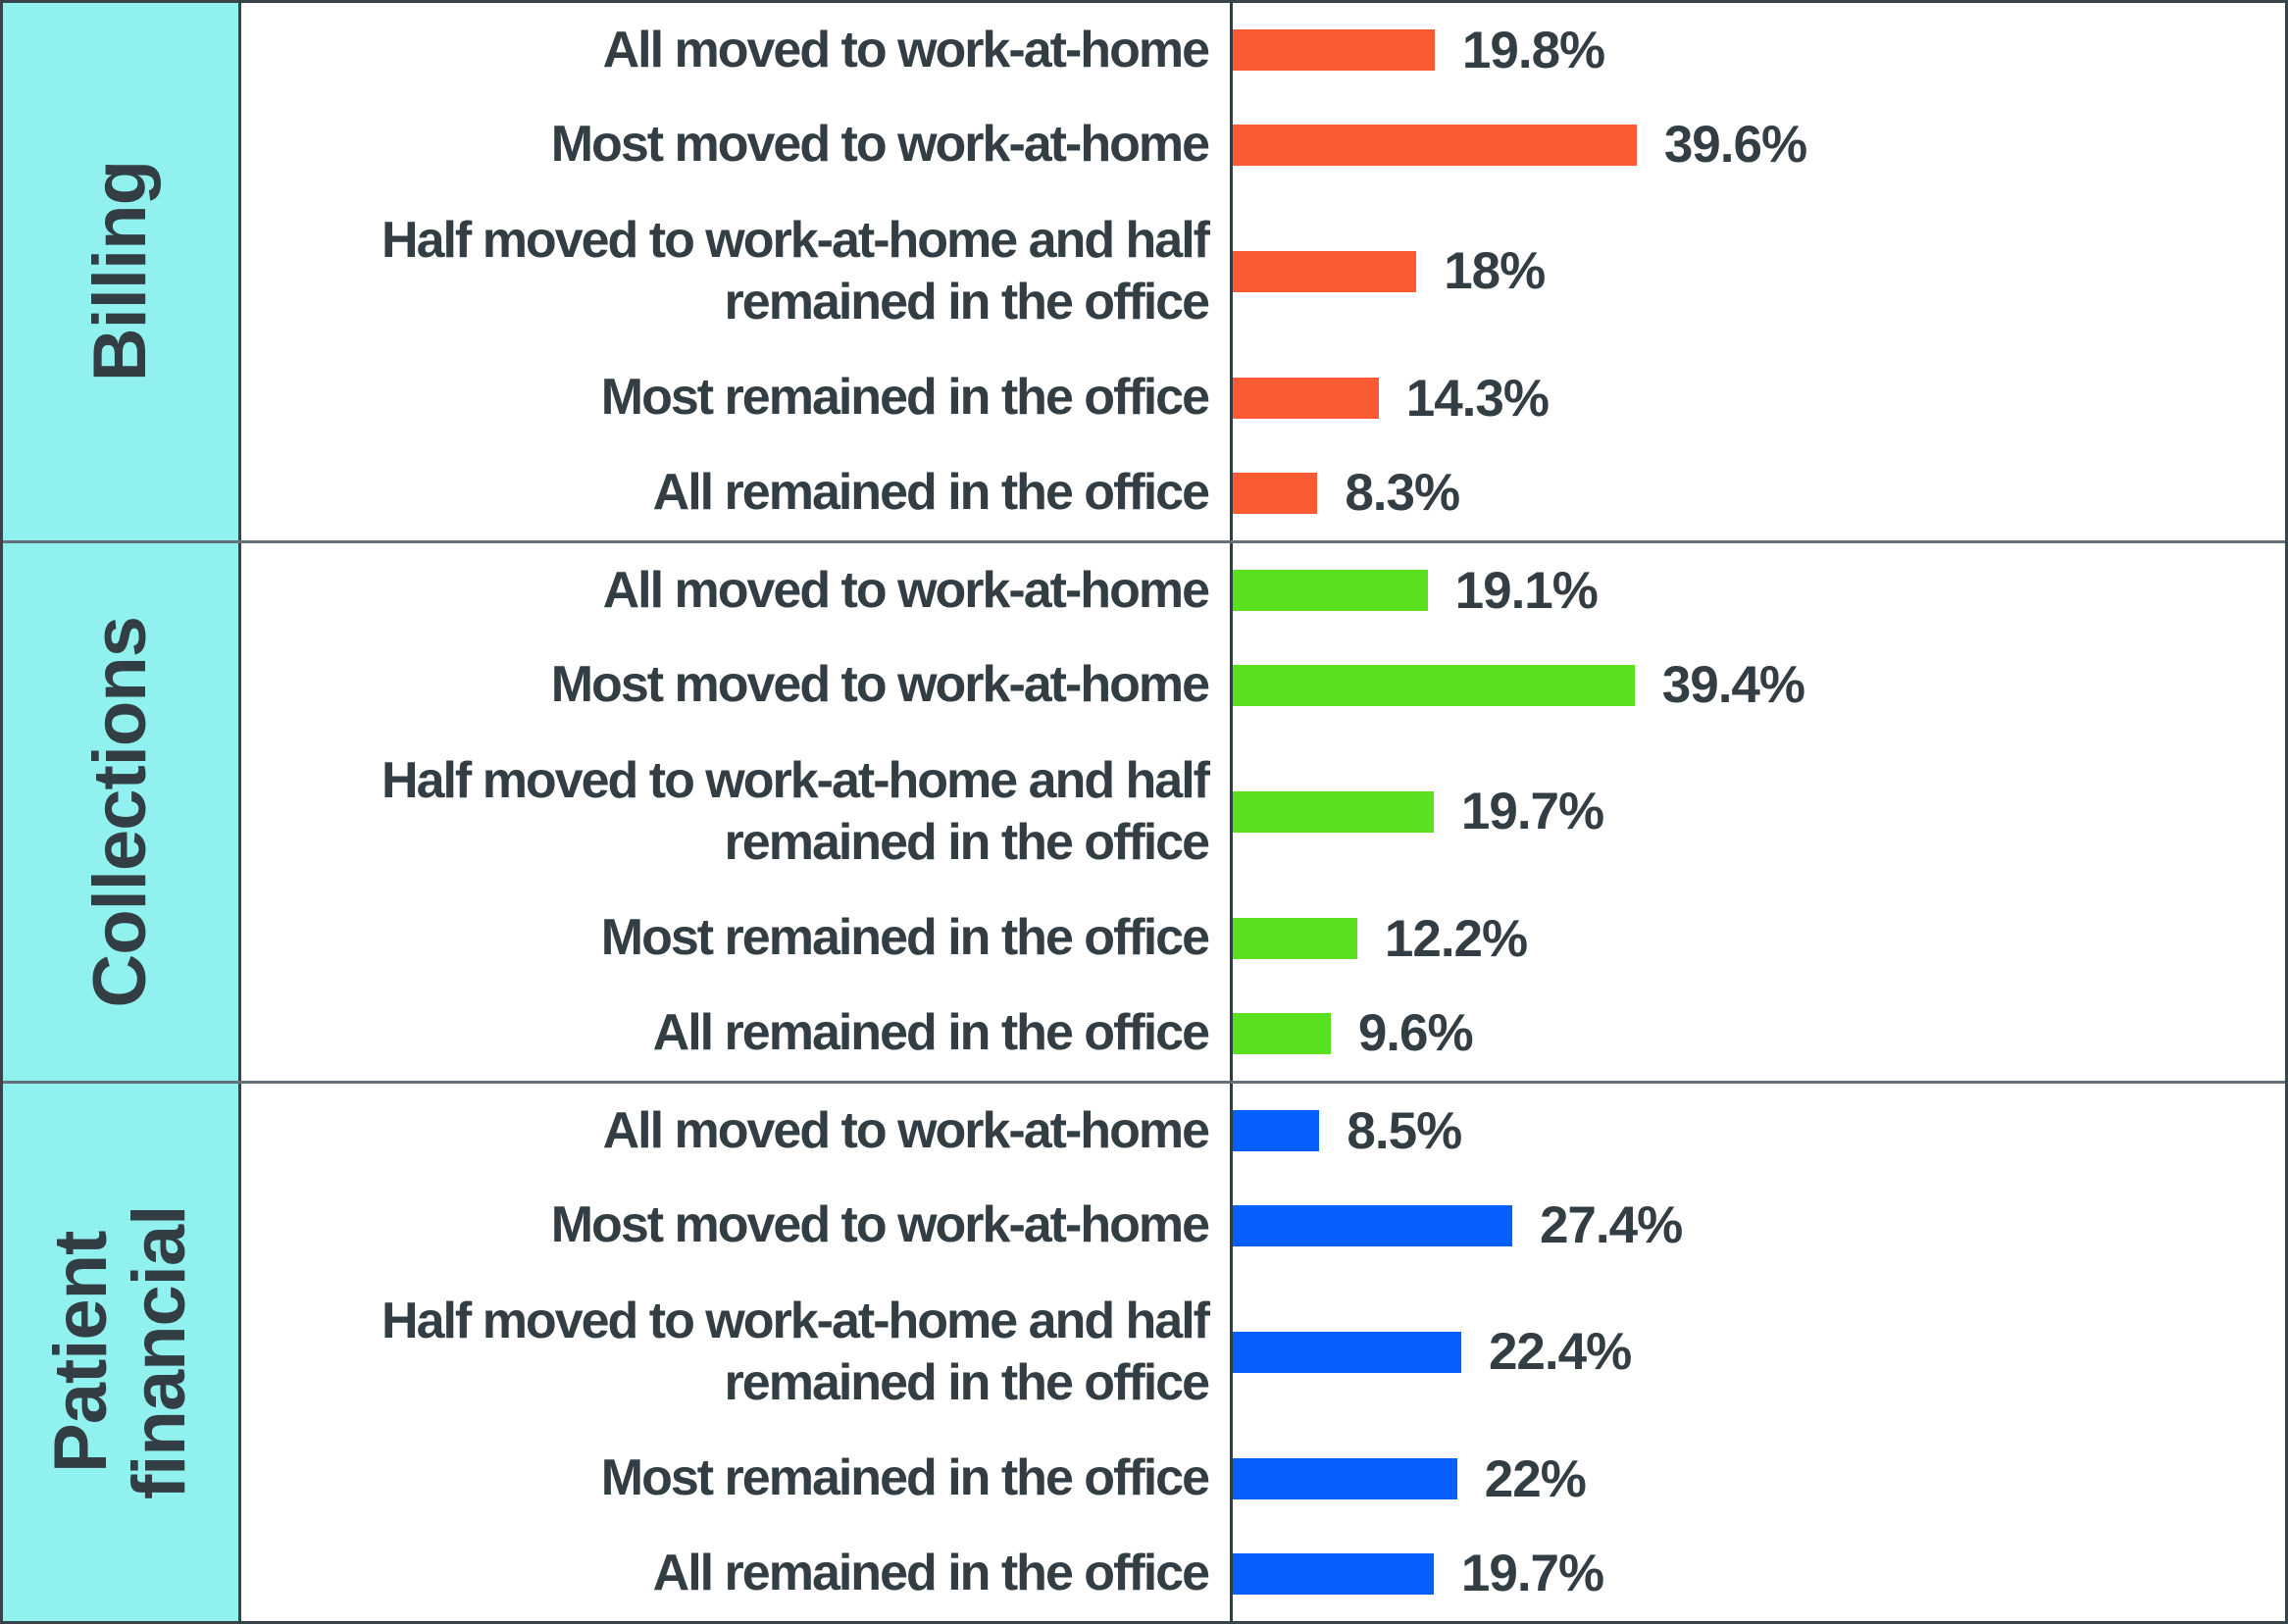 The height and width of the screenshot is (1624, 2288). Describe the element at coordinates (1757, 1131) in the screenshot. I see `bar-cell: 8.5%` at that location.